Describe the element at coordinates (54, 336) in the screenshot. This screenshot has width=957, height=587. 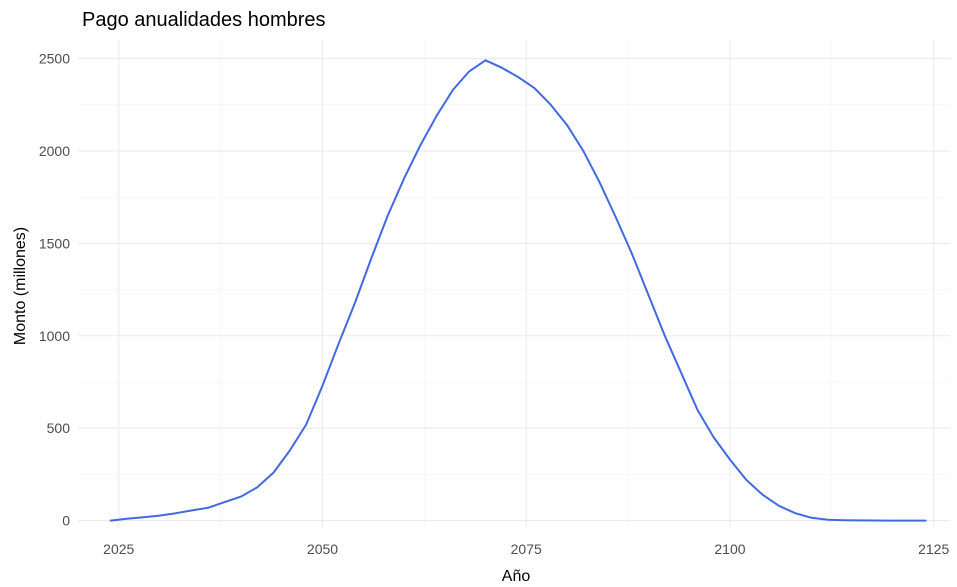
I see `y-tick-label: 1000` at that location.